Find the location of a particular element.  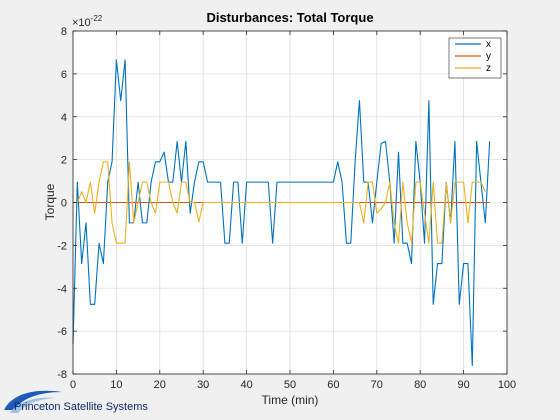

y-exponent-power: -22 is located at coordinates (97, 18).